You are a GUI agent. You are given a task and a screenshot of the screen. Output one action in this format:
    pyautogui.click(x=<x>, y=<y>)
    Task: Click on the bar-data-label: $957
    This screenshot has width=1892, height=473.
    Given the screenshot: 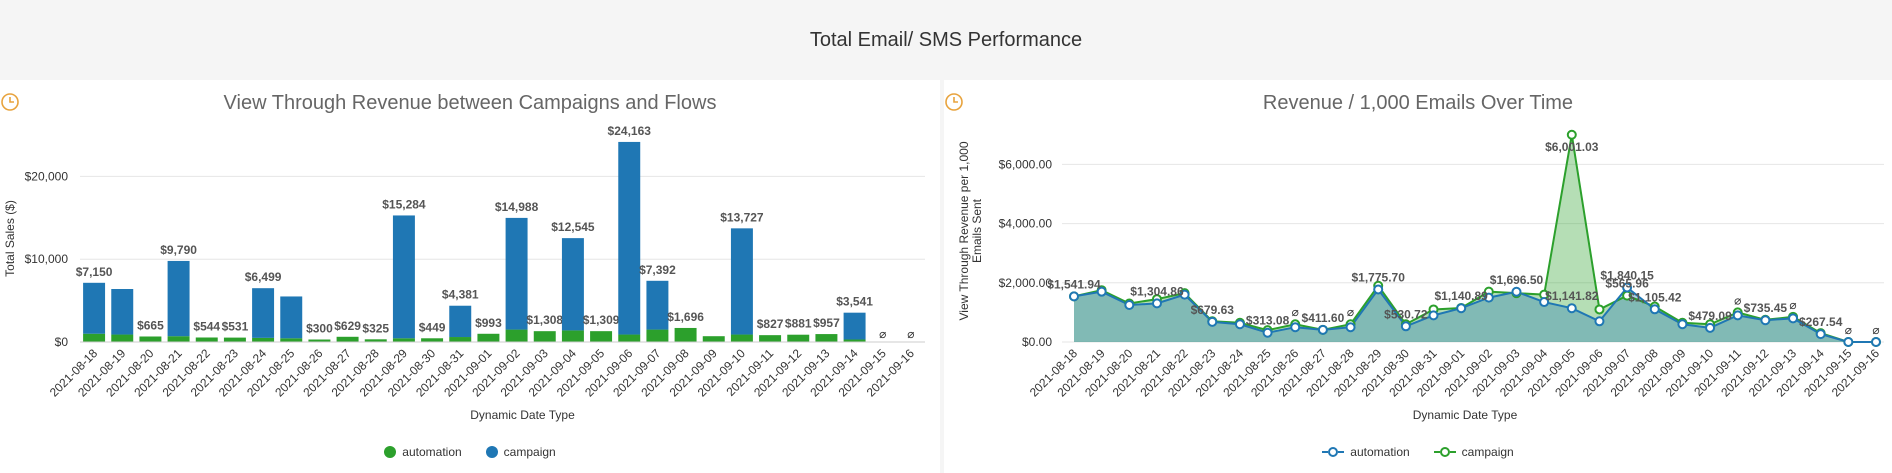 What is the action you would take?
    pyautogui.click(x=826, y=323)
    